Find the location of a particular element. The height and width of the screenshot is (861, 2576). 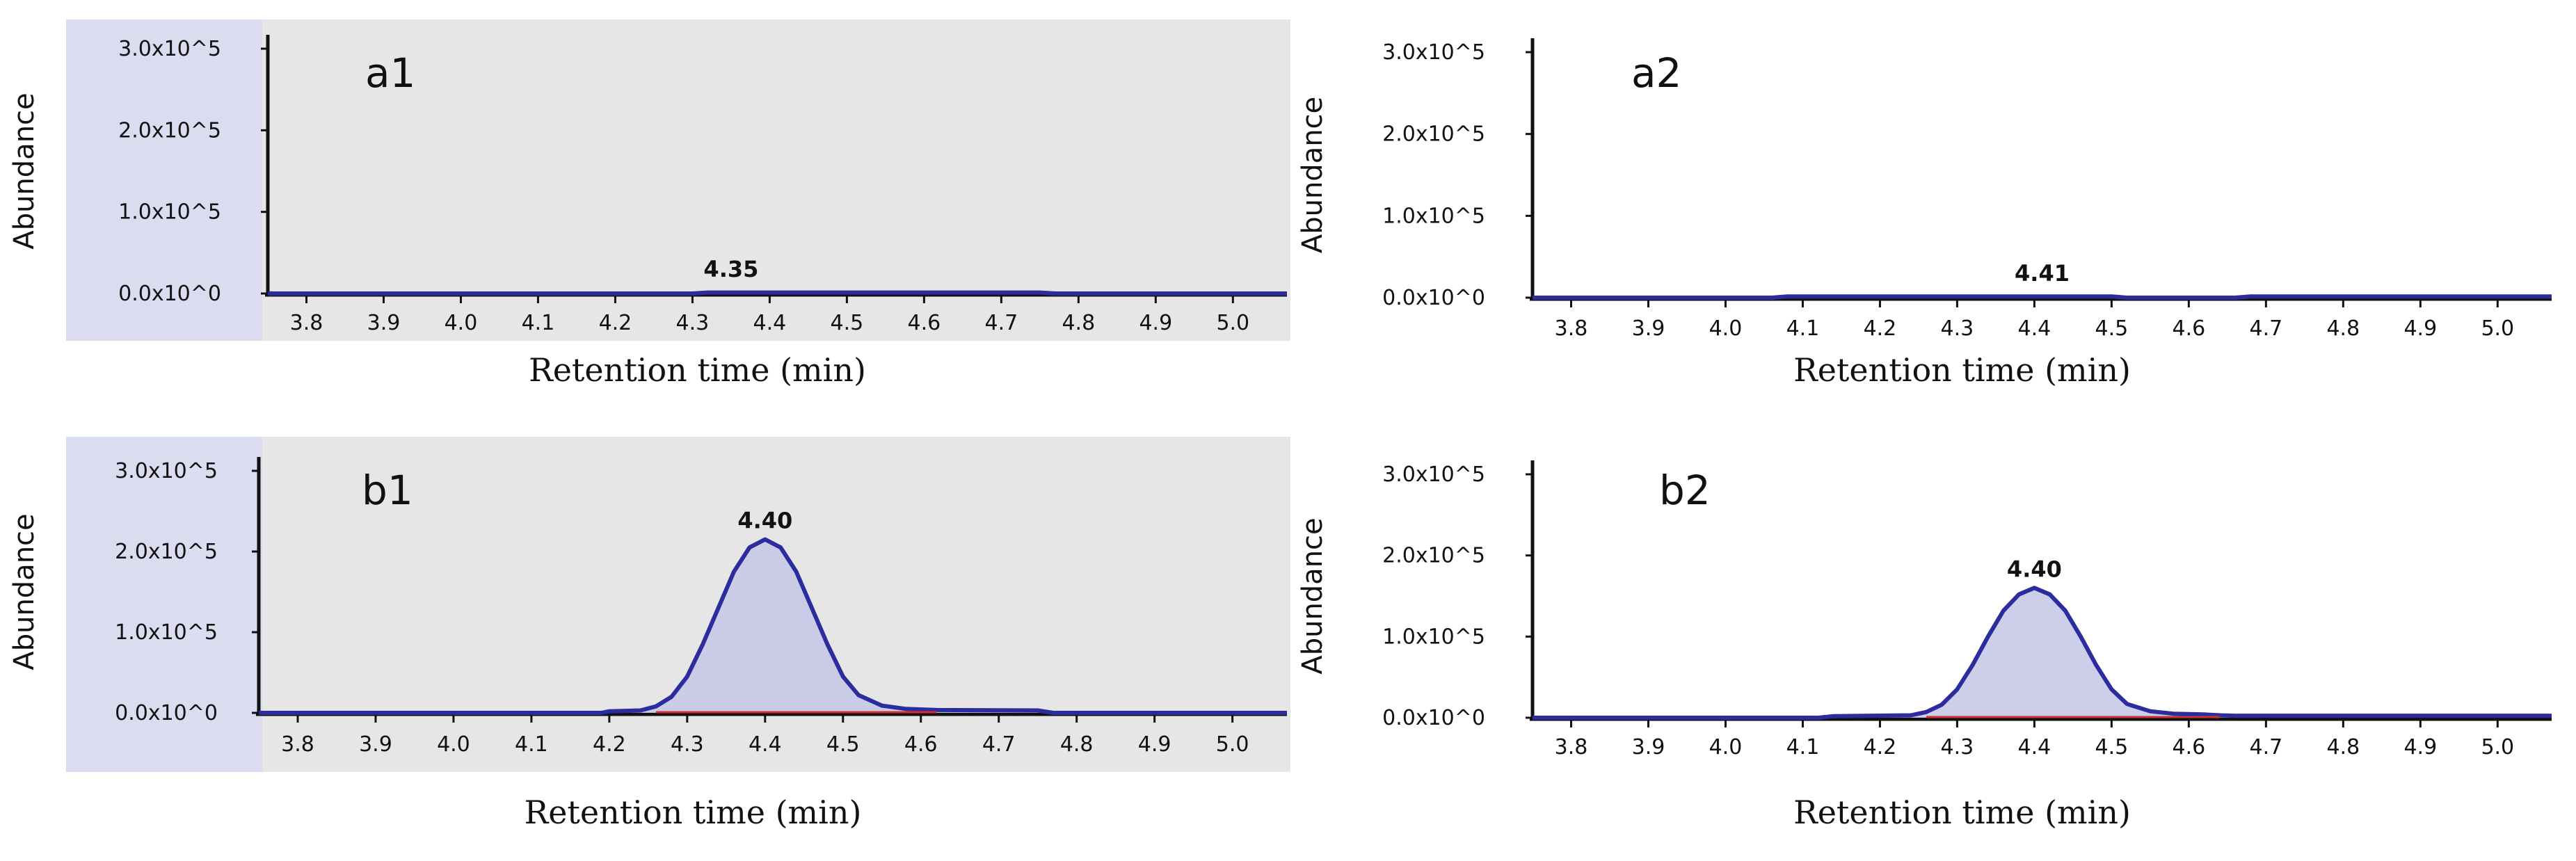

panel-label: a1 is located at coordinates (390, 73).